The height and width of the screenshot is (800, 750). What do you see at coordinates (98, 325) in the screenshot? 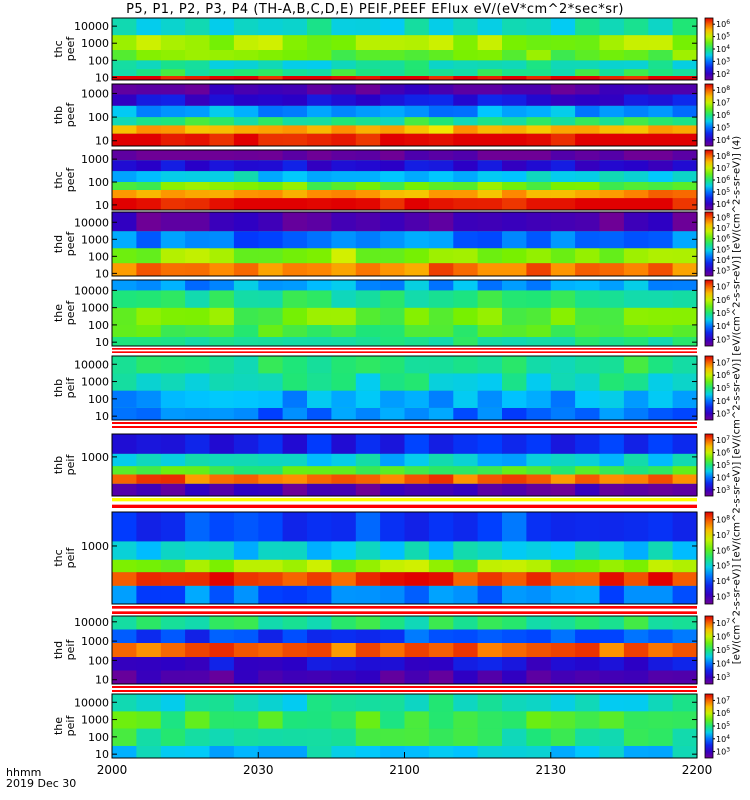
I see `y-tick-label: 100` at bounding box center [98, 325].